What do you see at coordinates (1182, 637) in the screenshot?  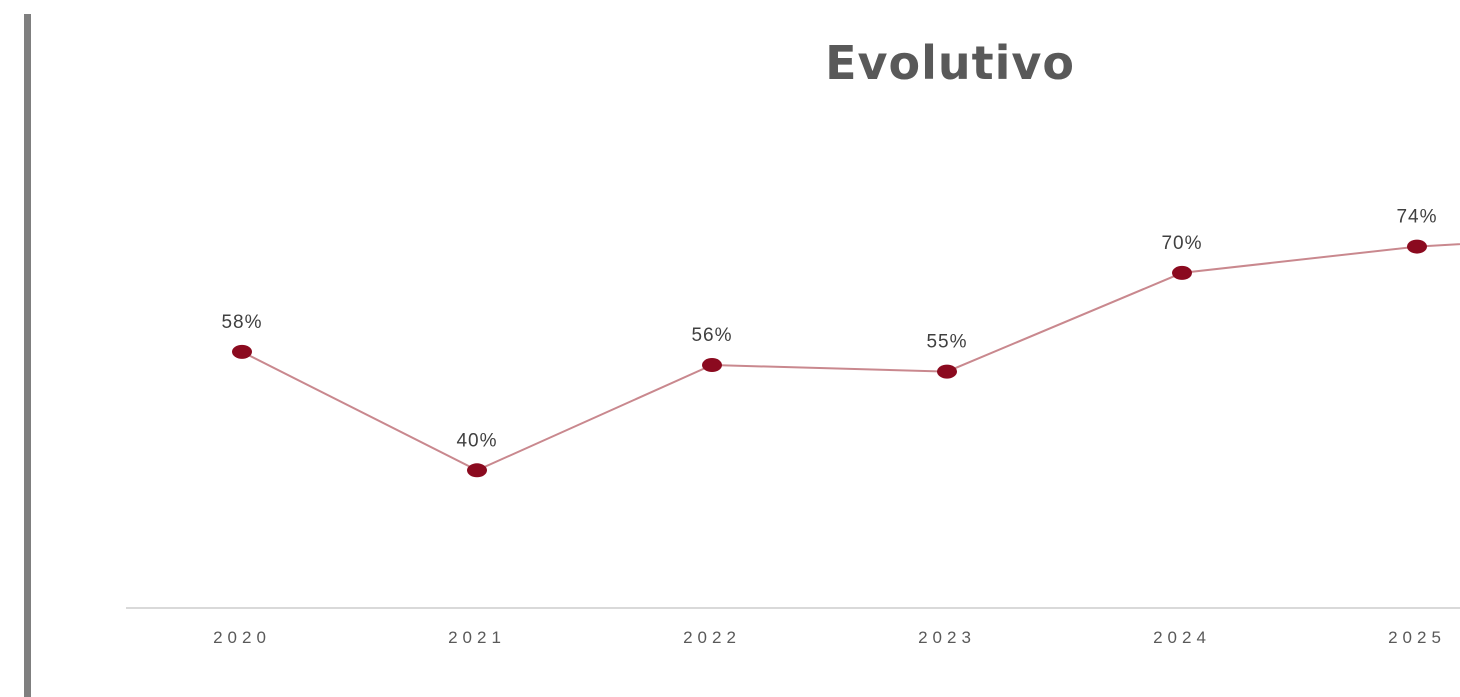 I see `x-tick-2024: 2024` at bounding box center [1182, 637].